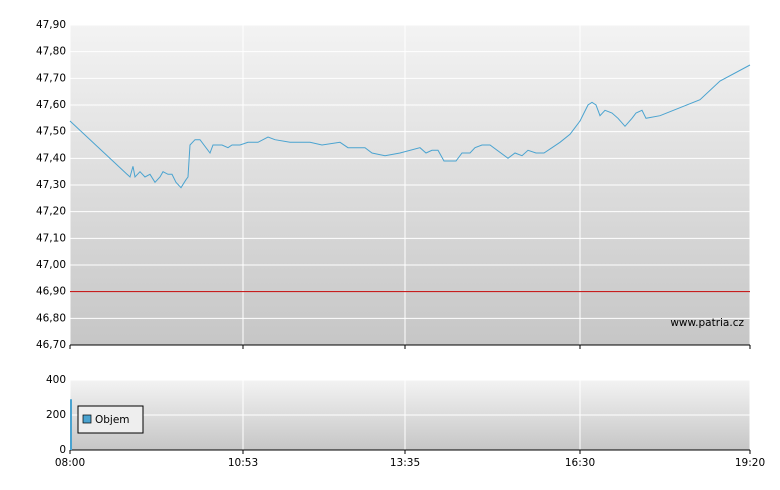  I want to click on x-tick-label: 16:30, so click(580, 463).